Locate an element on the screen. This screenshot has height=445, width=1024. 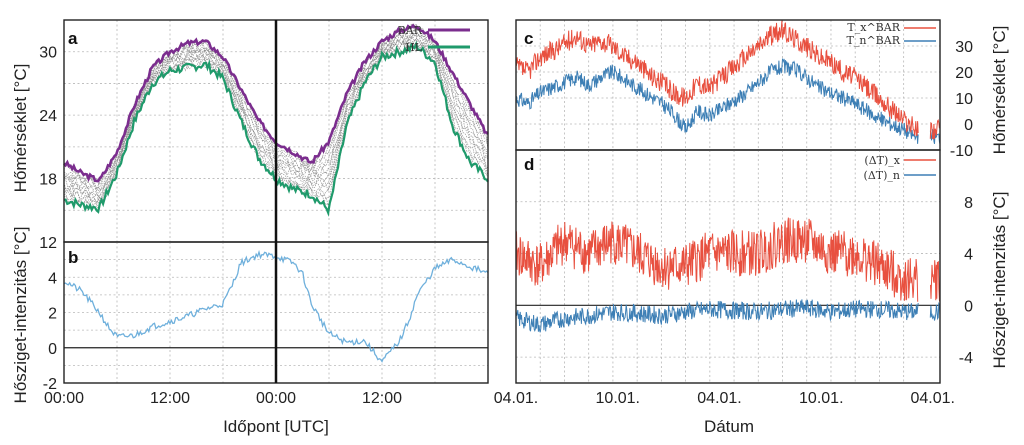
y-tick-label: -2 is located at coordinates (50, 384).